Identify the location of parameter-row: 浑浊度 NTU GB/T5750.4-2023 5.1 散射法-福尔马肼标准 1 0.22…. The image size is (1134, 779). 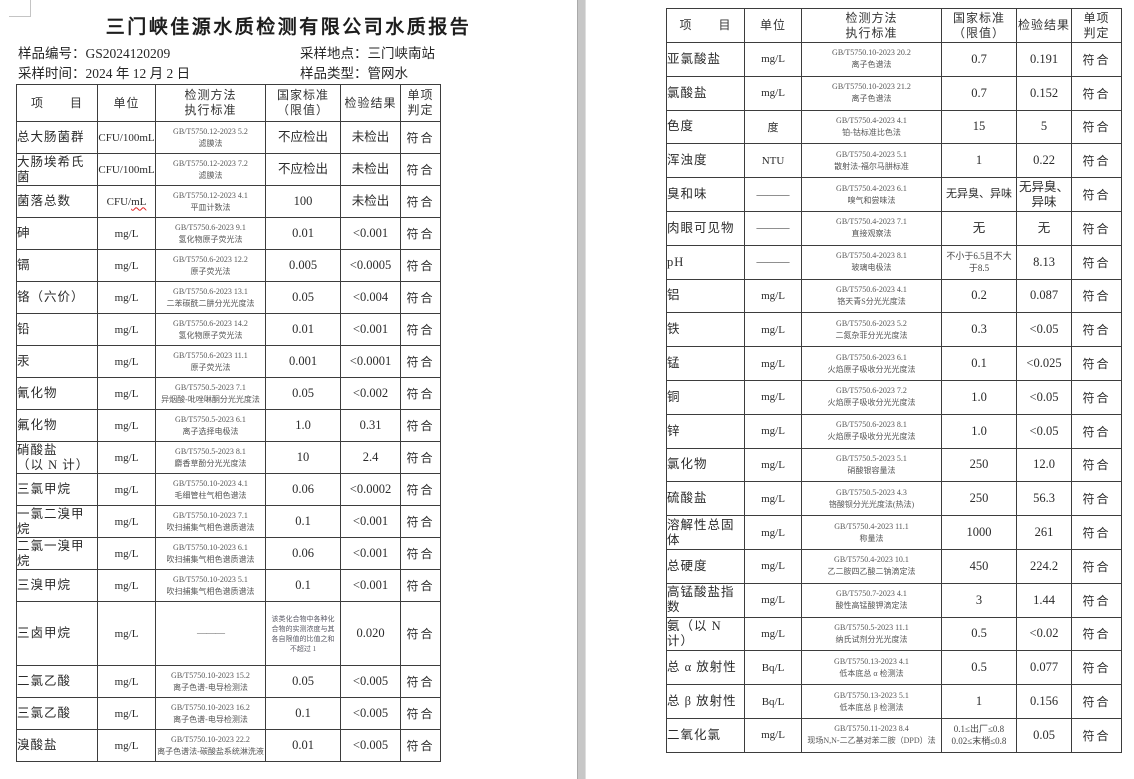
(894, 161).